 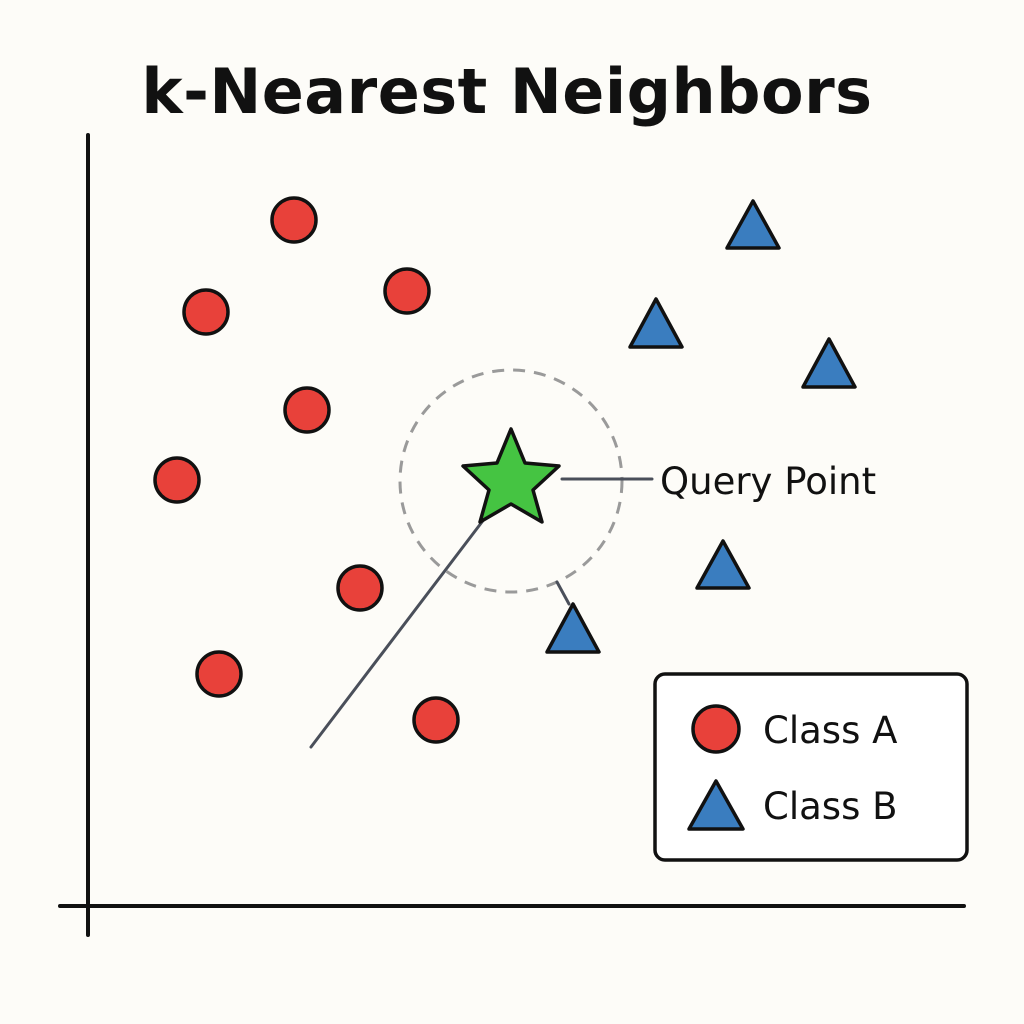 I want to click on legend-class-a-marker, so click(x=716, y=729).